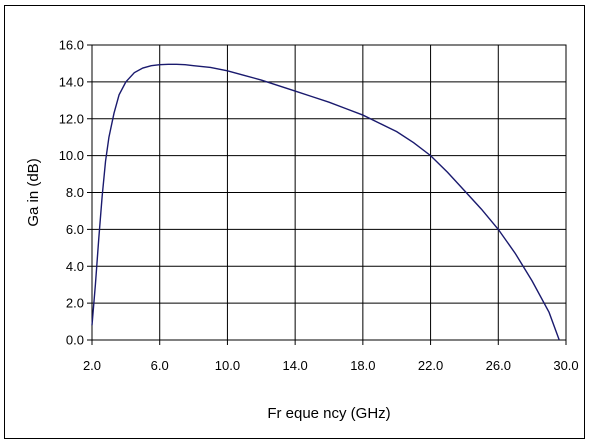 The height and width of the screenshot is (447, 590). What do you see at coordinates (227, 365) in the screenshot?
I see `x-tick-label: 10.0` at bounding box center [227, 365].